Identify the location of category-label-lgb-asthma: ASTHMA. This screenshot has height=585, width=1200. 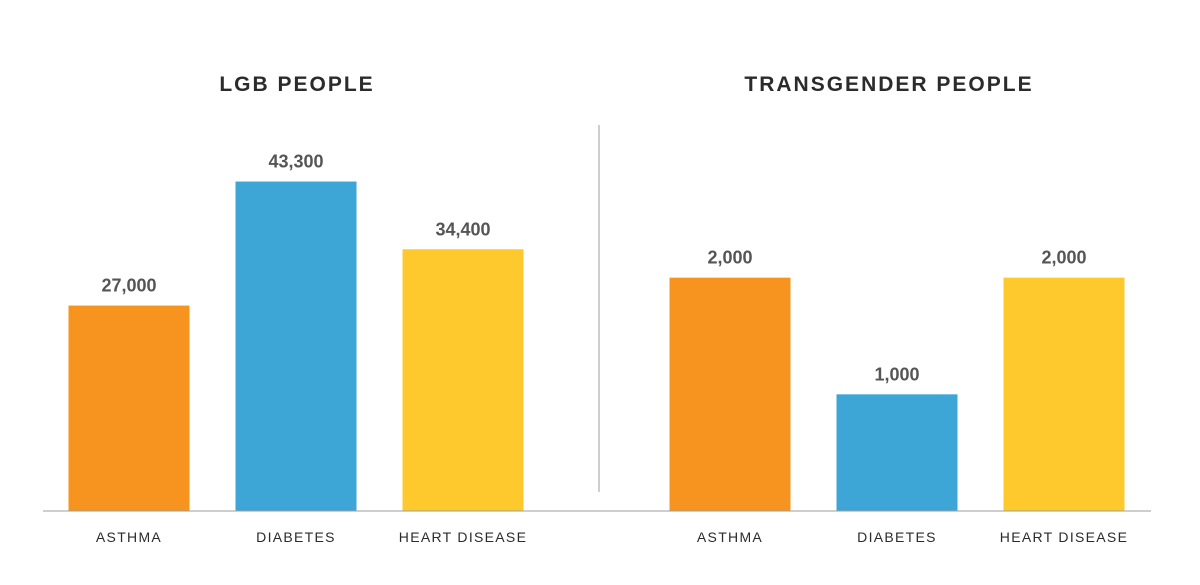
(129, 537).